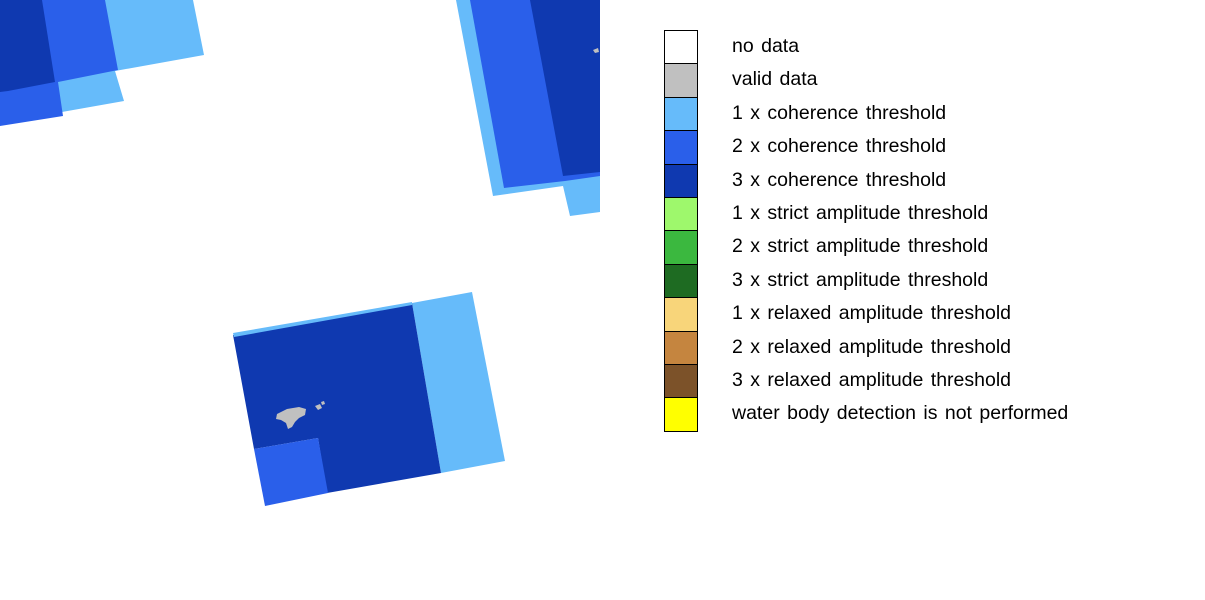 The height and width of the screenshot is (600, 1205). What do you see at coordinates (839, 146) in the screenshot?
I see `legend-label: 2 x coherence threshold` at bounding box center [839, 146].